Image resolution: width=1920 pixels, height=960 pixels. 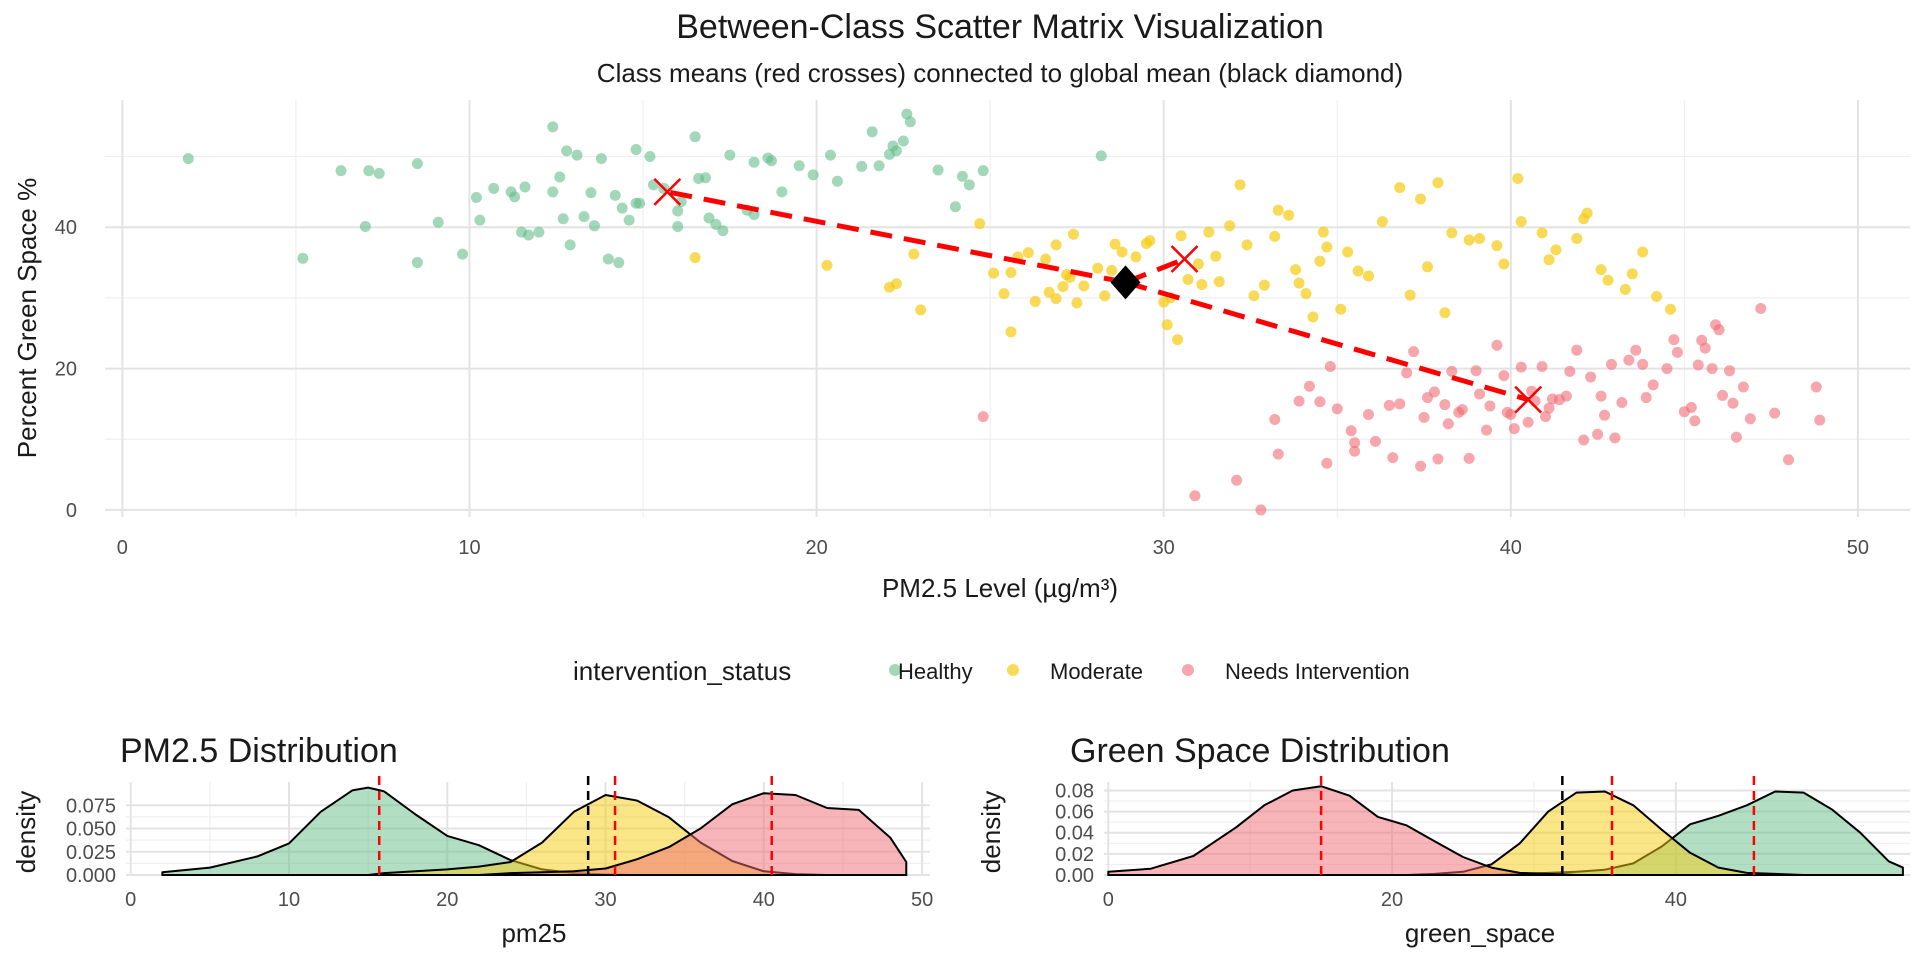 I want to click on x-tick-label: 40, so click(x=1511, y=548).